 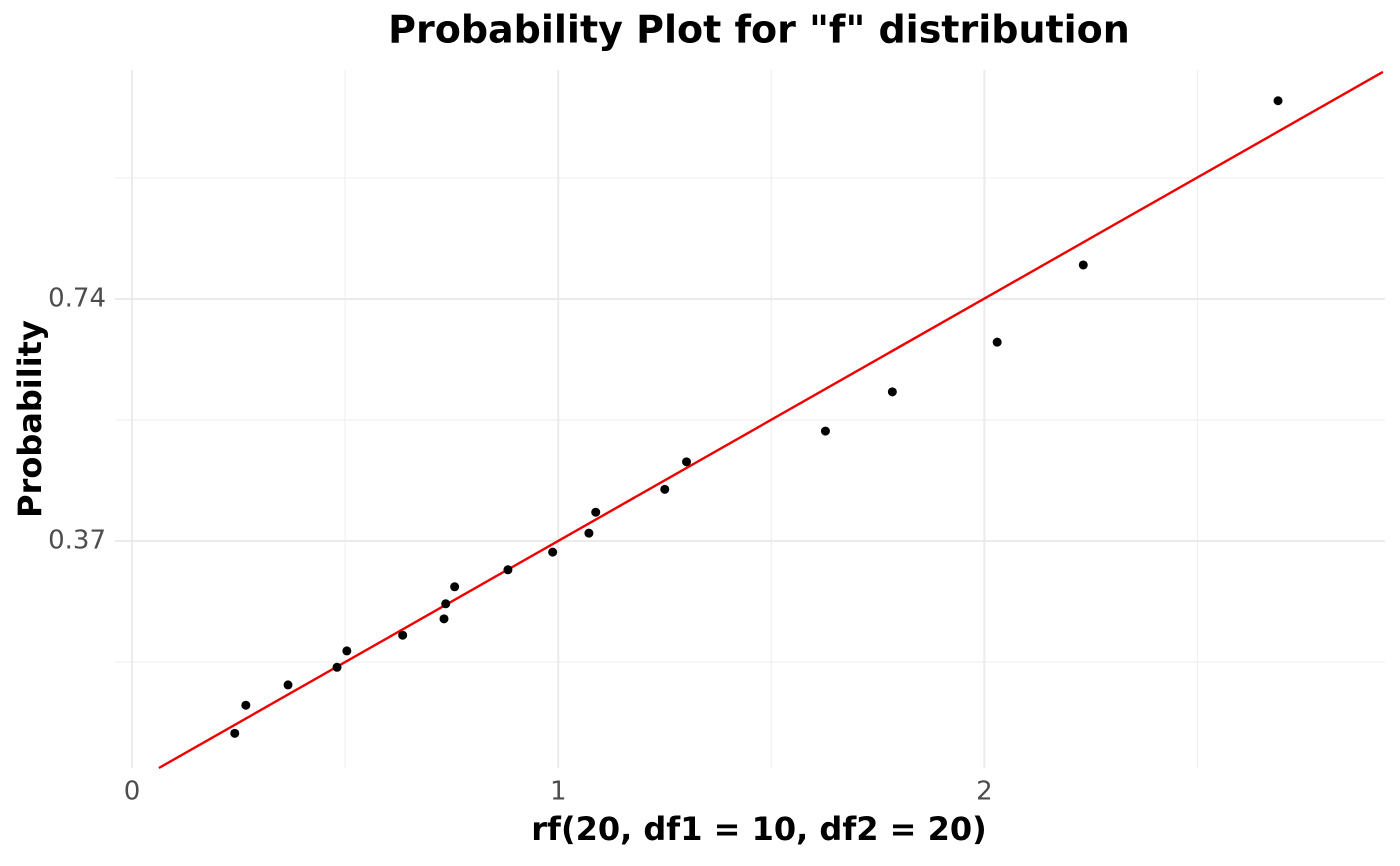 I want to click on x-tick-label: 0, so click(x=132, y=792).